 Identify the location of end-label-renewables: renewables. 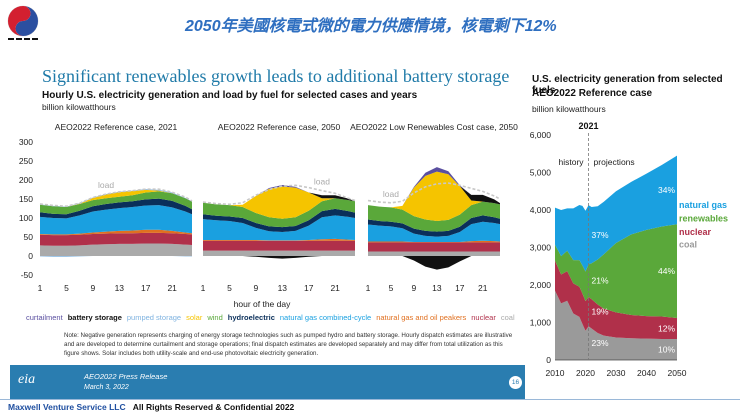
(703, 218).